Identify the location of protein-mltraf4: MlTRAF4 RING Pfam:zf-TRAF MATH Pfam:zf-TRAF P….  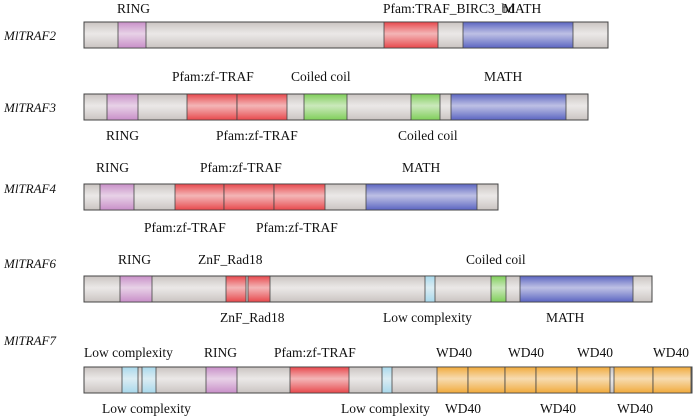
(251, 197).